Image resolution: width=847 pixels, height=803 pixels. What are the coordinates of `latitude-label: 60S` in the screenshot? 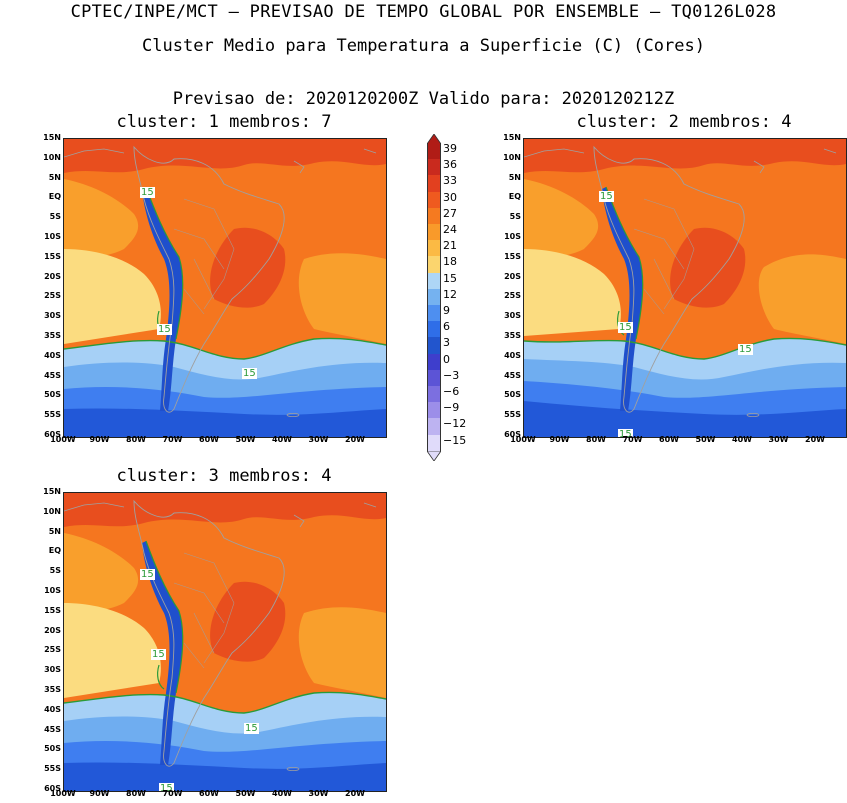 It's located at (52, 788).